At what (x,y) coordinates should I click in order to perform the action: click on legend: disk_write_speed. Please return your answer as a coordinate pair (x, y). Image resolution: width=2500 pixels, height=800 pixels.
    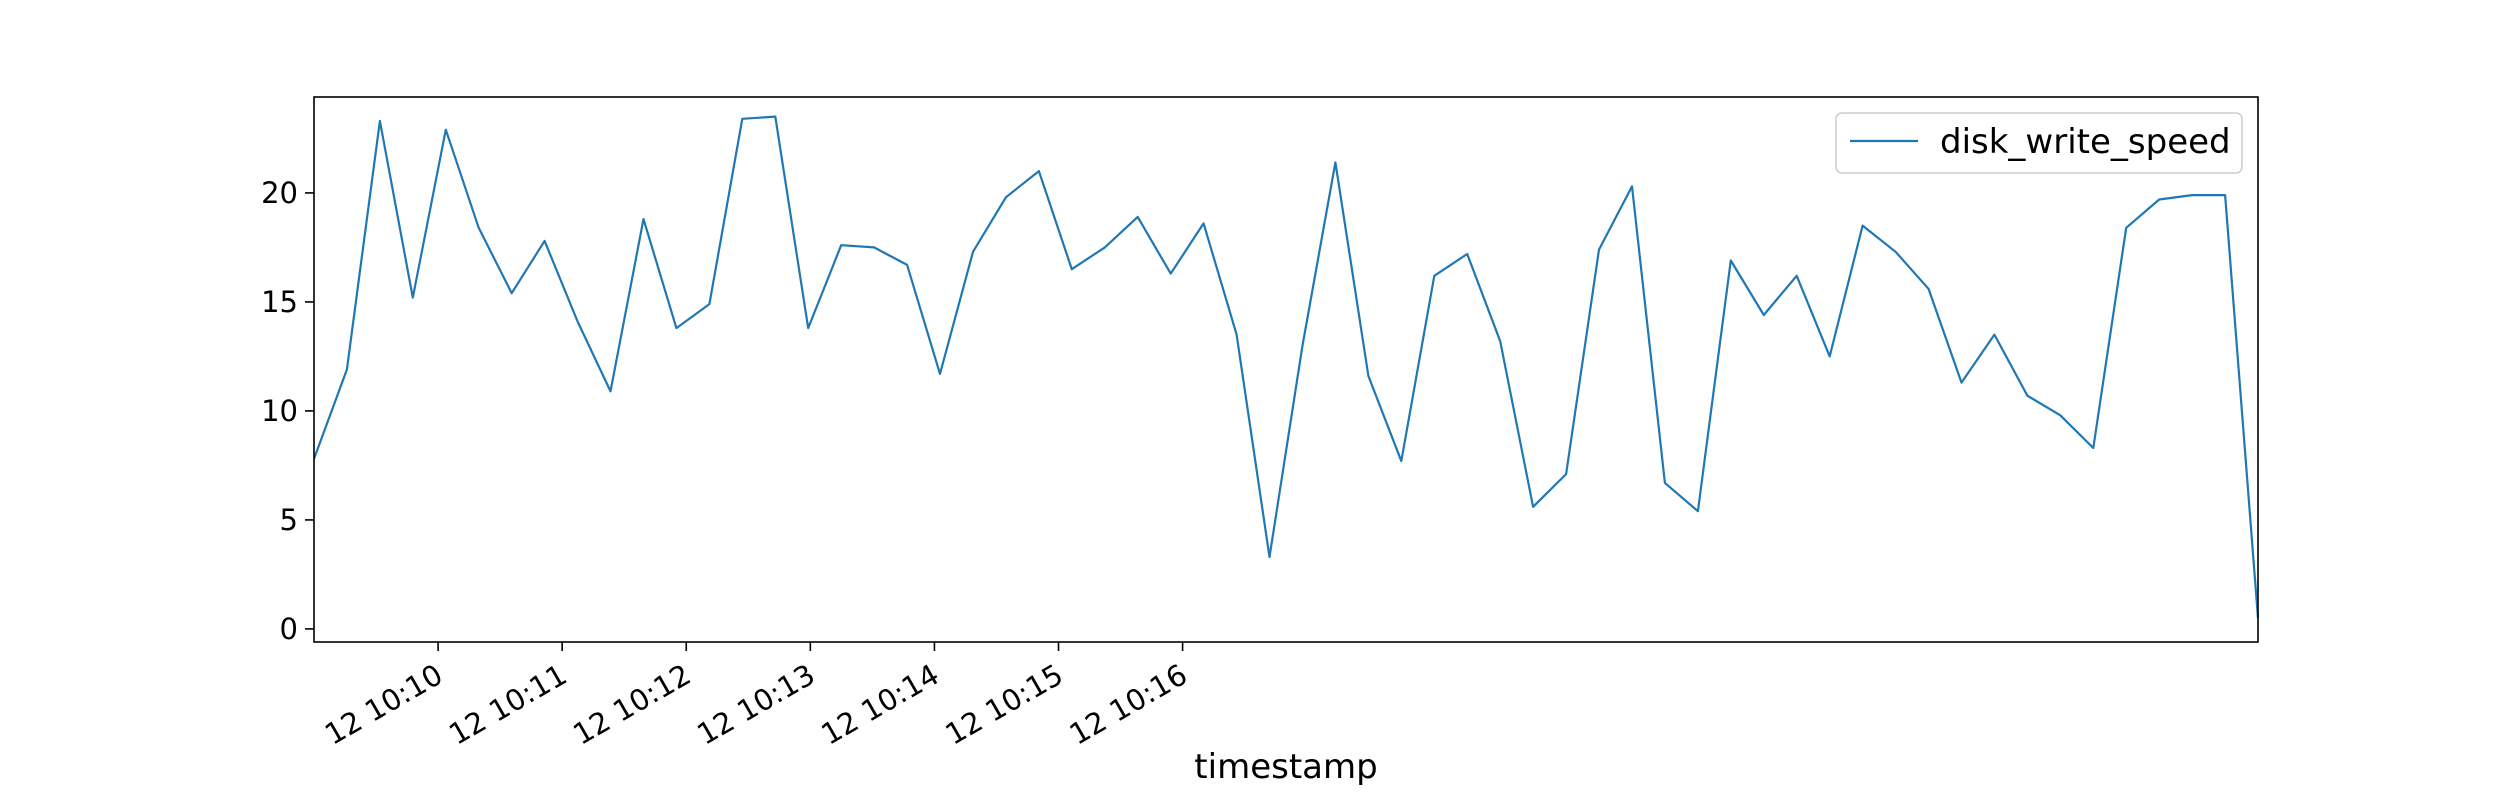
    Looking at the image, I should click on (2039, 143).